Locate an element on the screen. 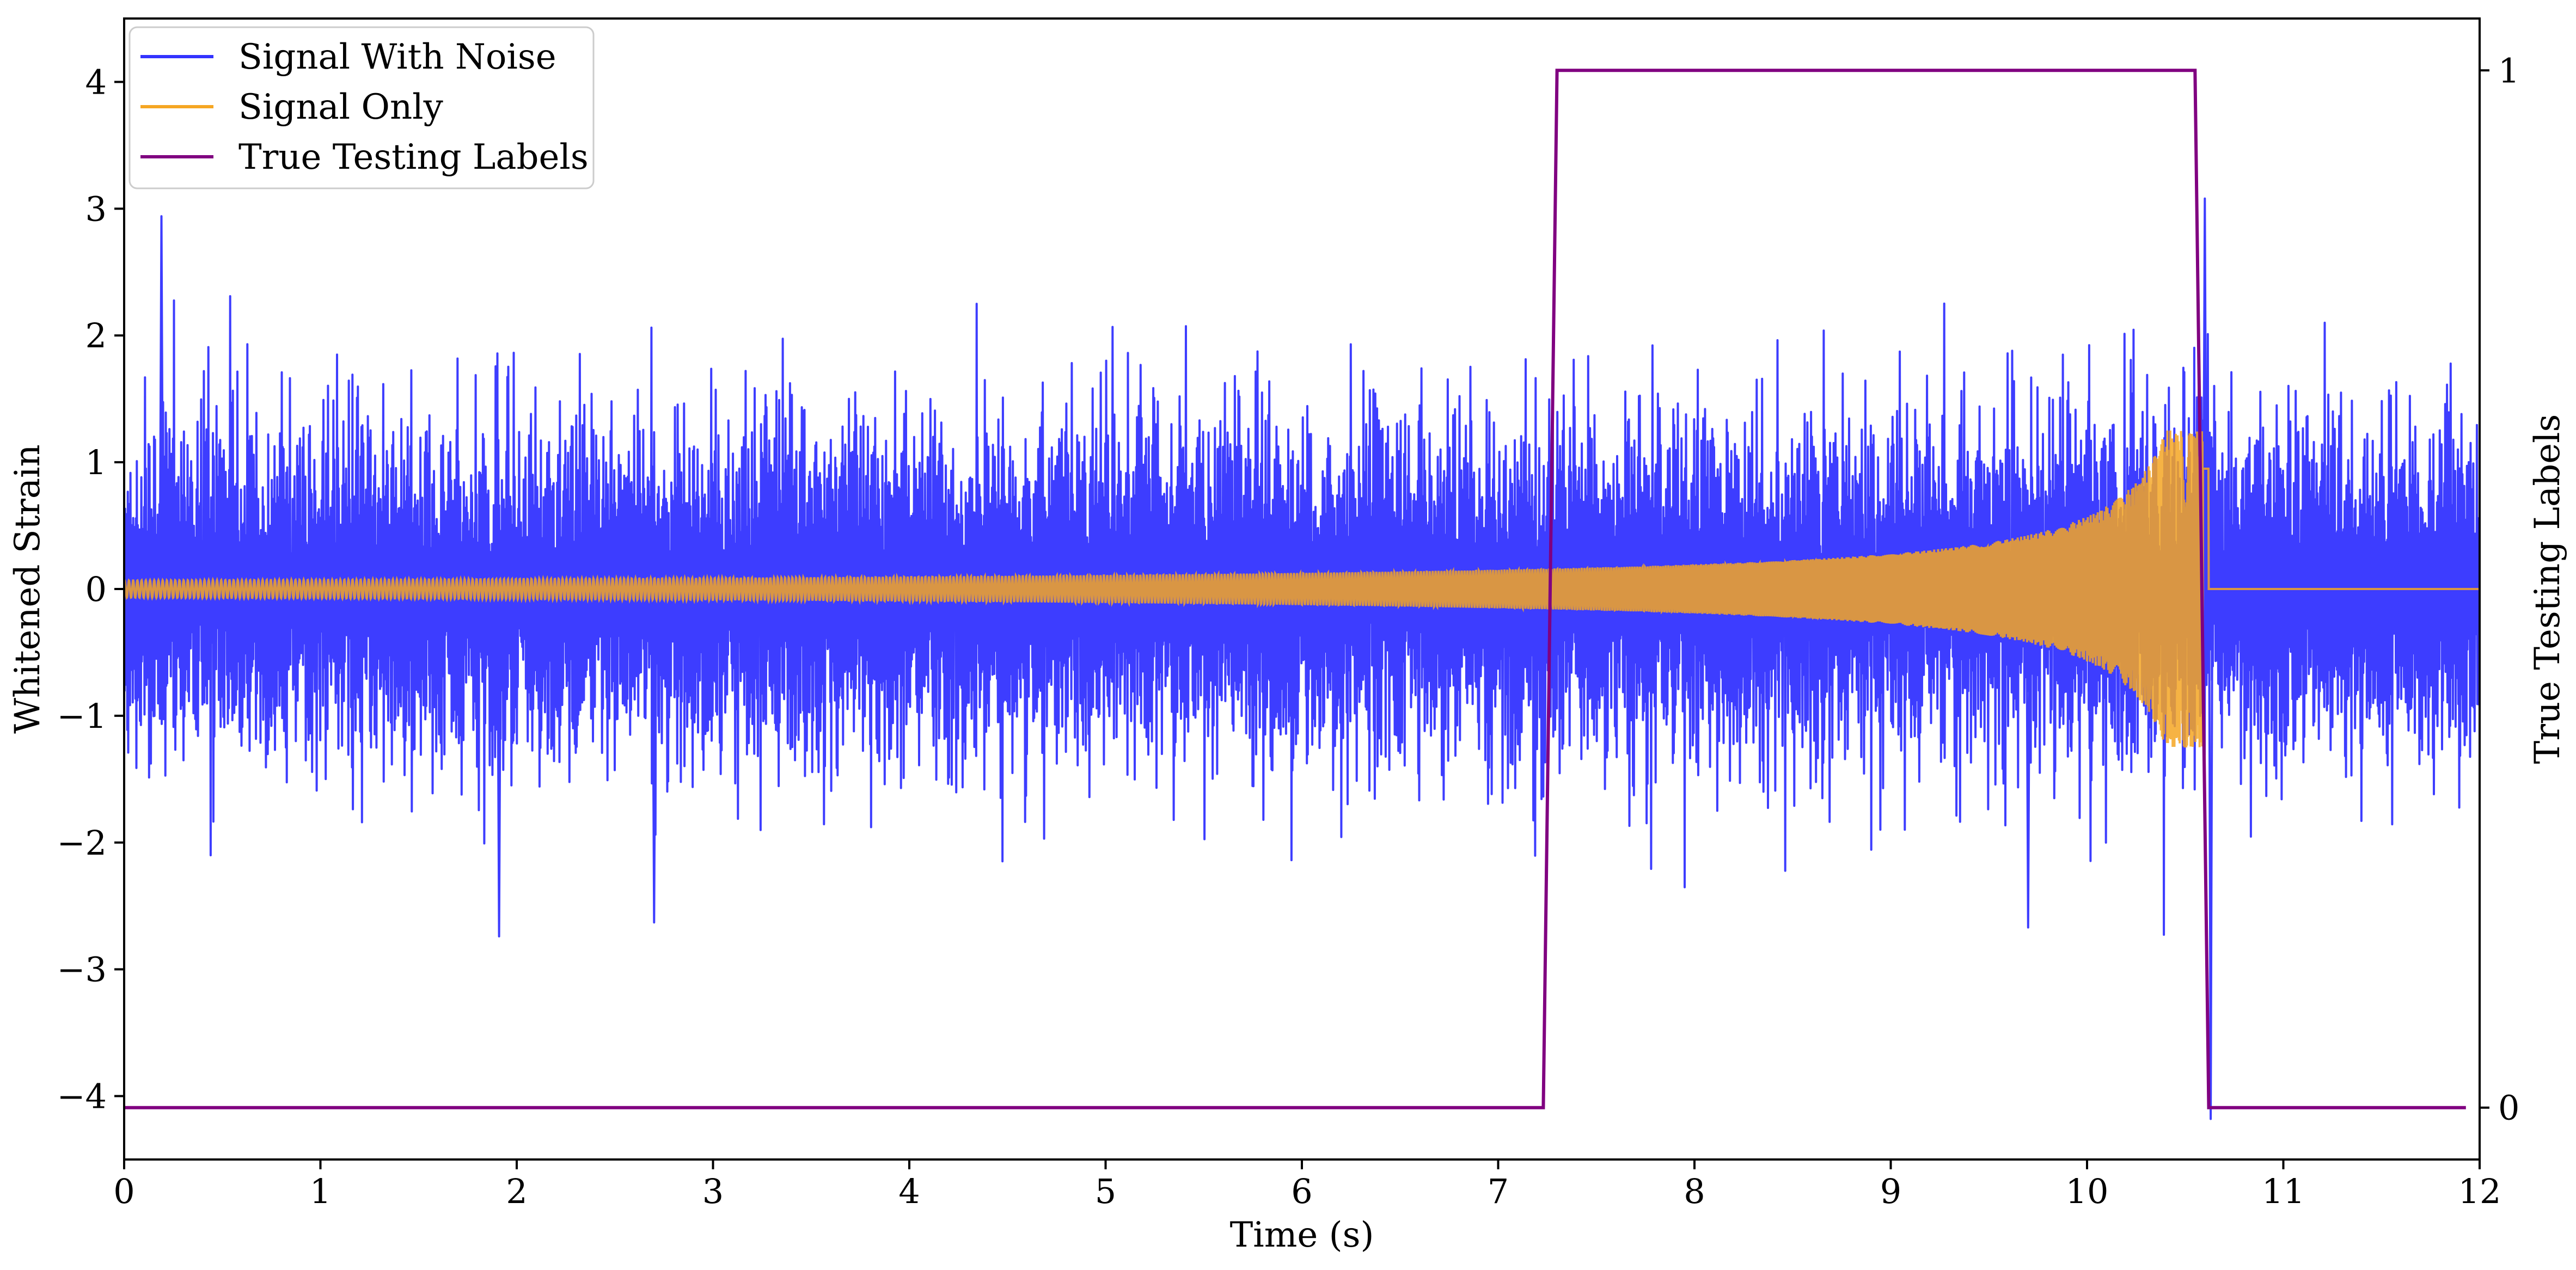 This screenshot has width=2576, height=1270. y-tick-label: 0 is located at coordinates (96, 589).